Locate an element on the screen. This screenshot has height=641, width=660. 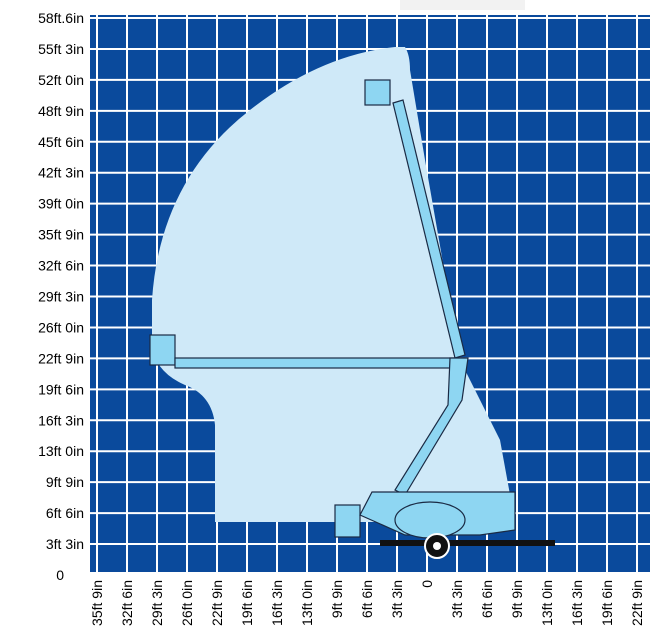
x-label: 26ft 0in is located at coordinates (187, 603).